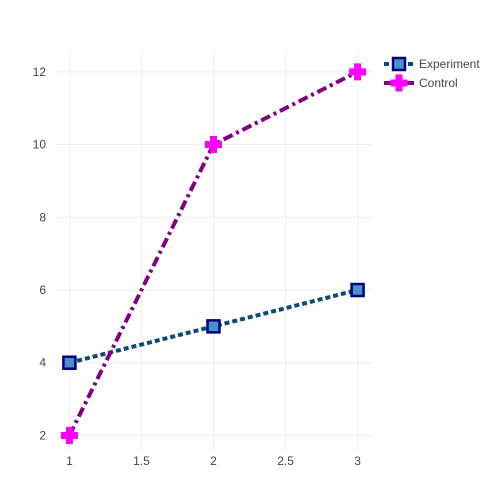  I want to click on y-tick-label: 8, so click(42, 217).